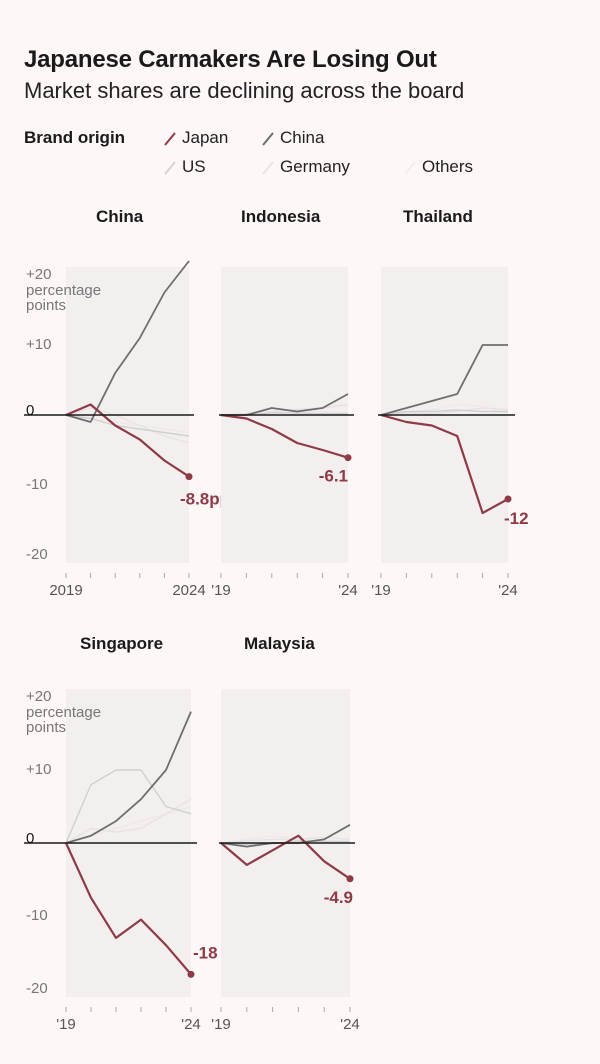  I want to click on legend-swatch-others, so click(410, 168).